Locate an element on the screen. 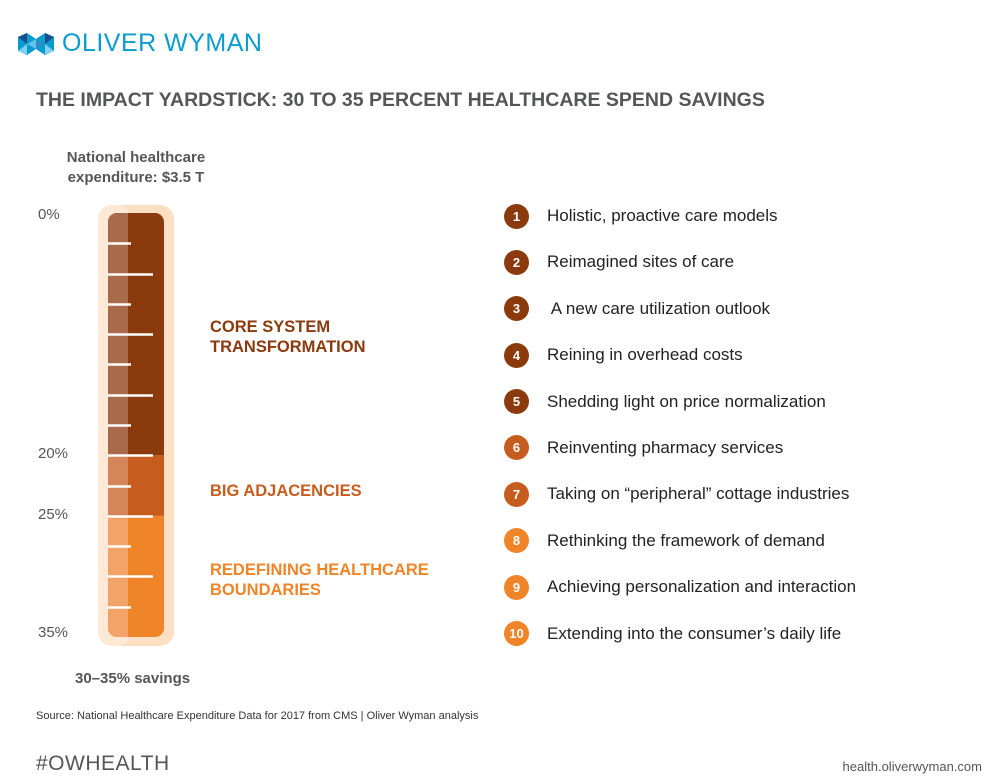 This screenshot has height=781, width=1000. number-badge: 2 is located at coordinates (516, 262).